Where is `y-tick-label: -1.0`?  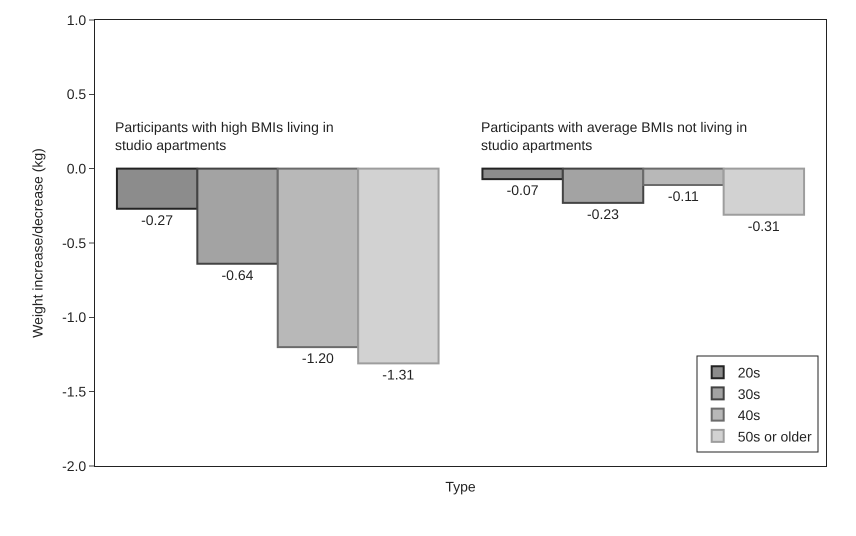 y-tick-label: -1.0 is located at coordinates (74, 317).